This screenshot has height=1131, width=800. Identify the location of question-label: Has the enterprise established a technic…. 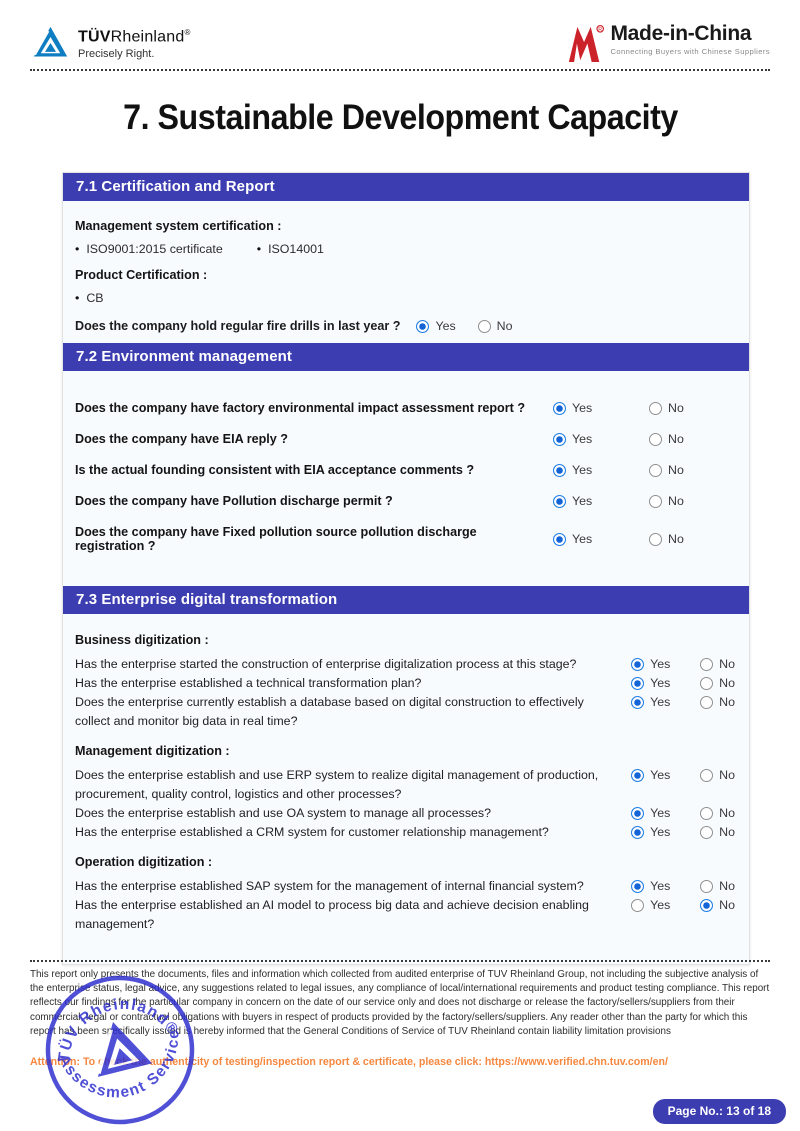
(248, 683).